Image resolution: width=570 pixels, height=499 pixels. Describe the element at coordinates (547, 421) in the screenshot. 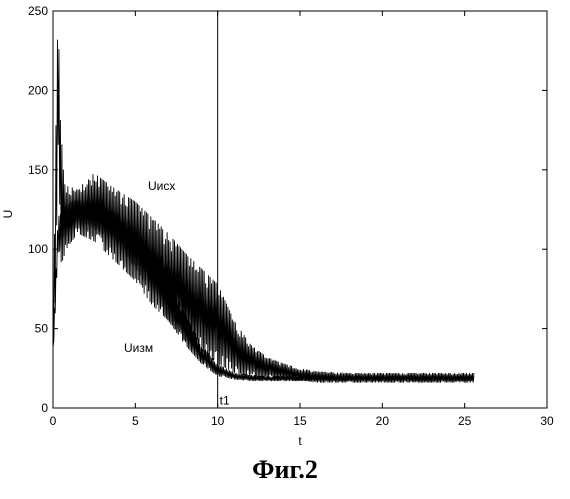

I see `x-tick-label: 30` at that location.